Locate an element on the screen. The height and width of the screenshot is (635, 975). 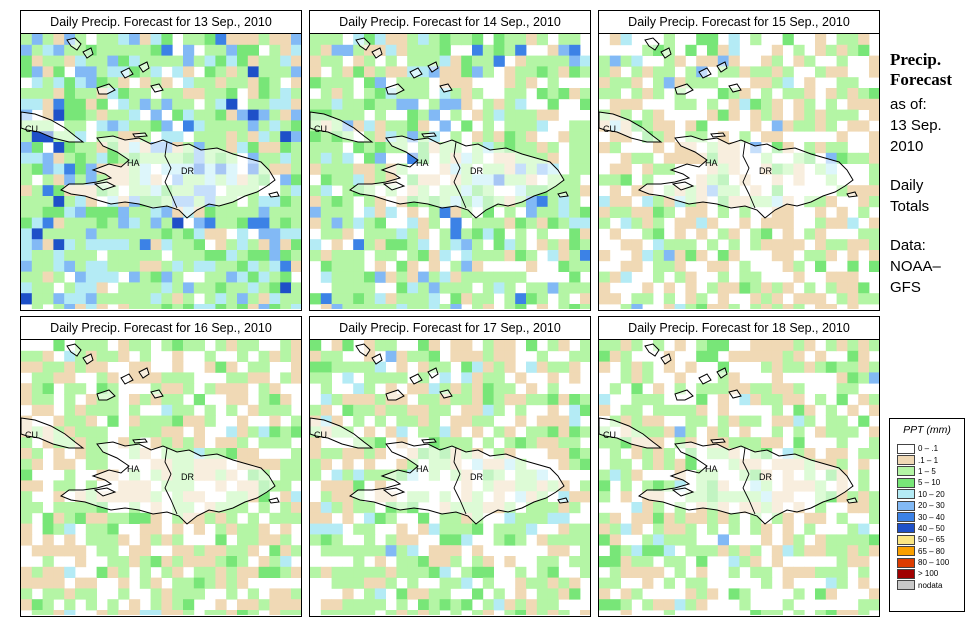
legend-label: 65 – 80 is located at coordinates (931, 551).